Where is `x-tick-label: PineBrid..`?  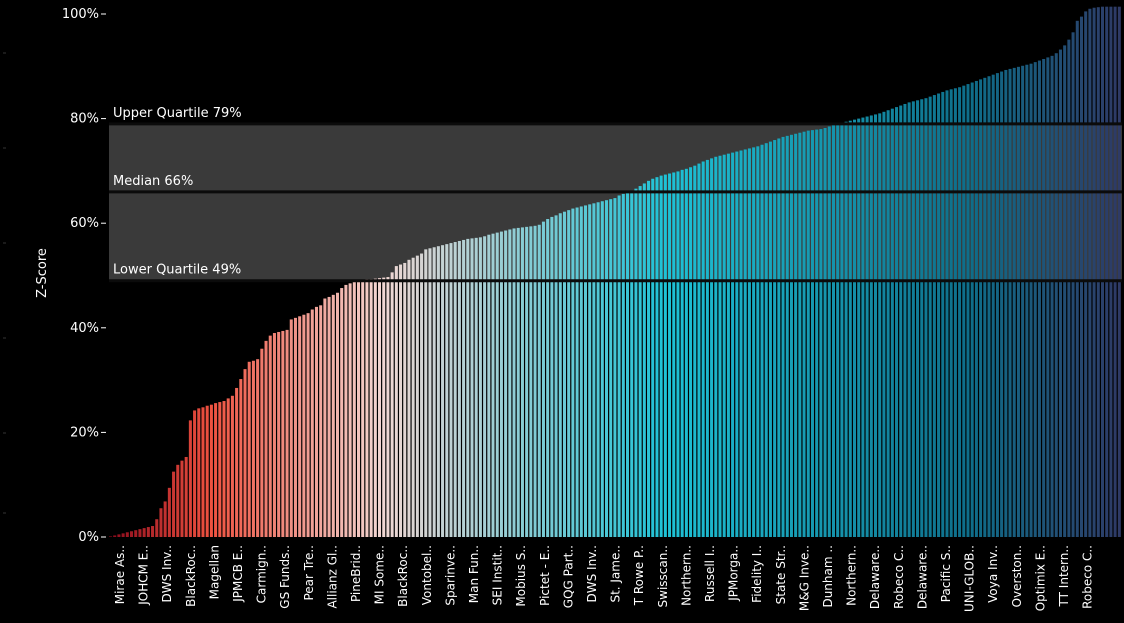
x-tick-label: PineBrid.. is located at coordinates (356, 573).